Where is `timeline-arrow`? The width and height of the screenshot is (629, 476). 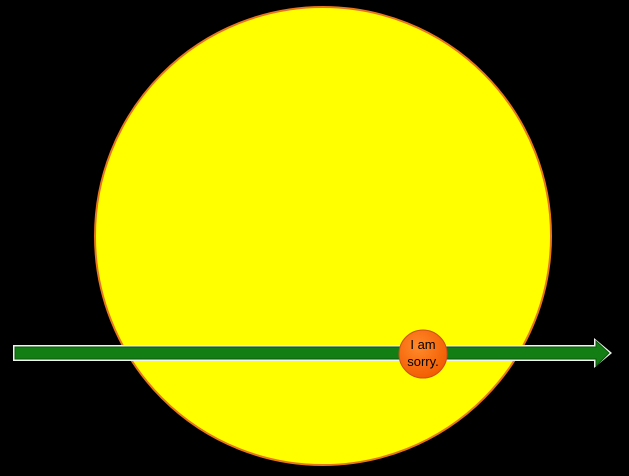
timeline-arrow is located at coordinates (312, 353).